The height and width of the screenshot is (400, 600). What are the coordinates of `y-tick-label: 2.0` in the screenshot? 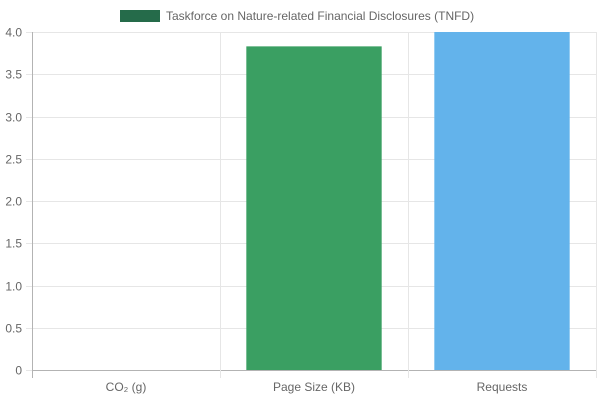 It's located at (13, 202).